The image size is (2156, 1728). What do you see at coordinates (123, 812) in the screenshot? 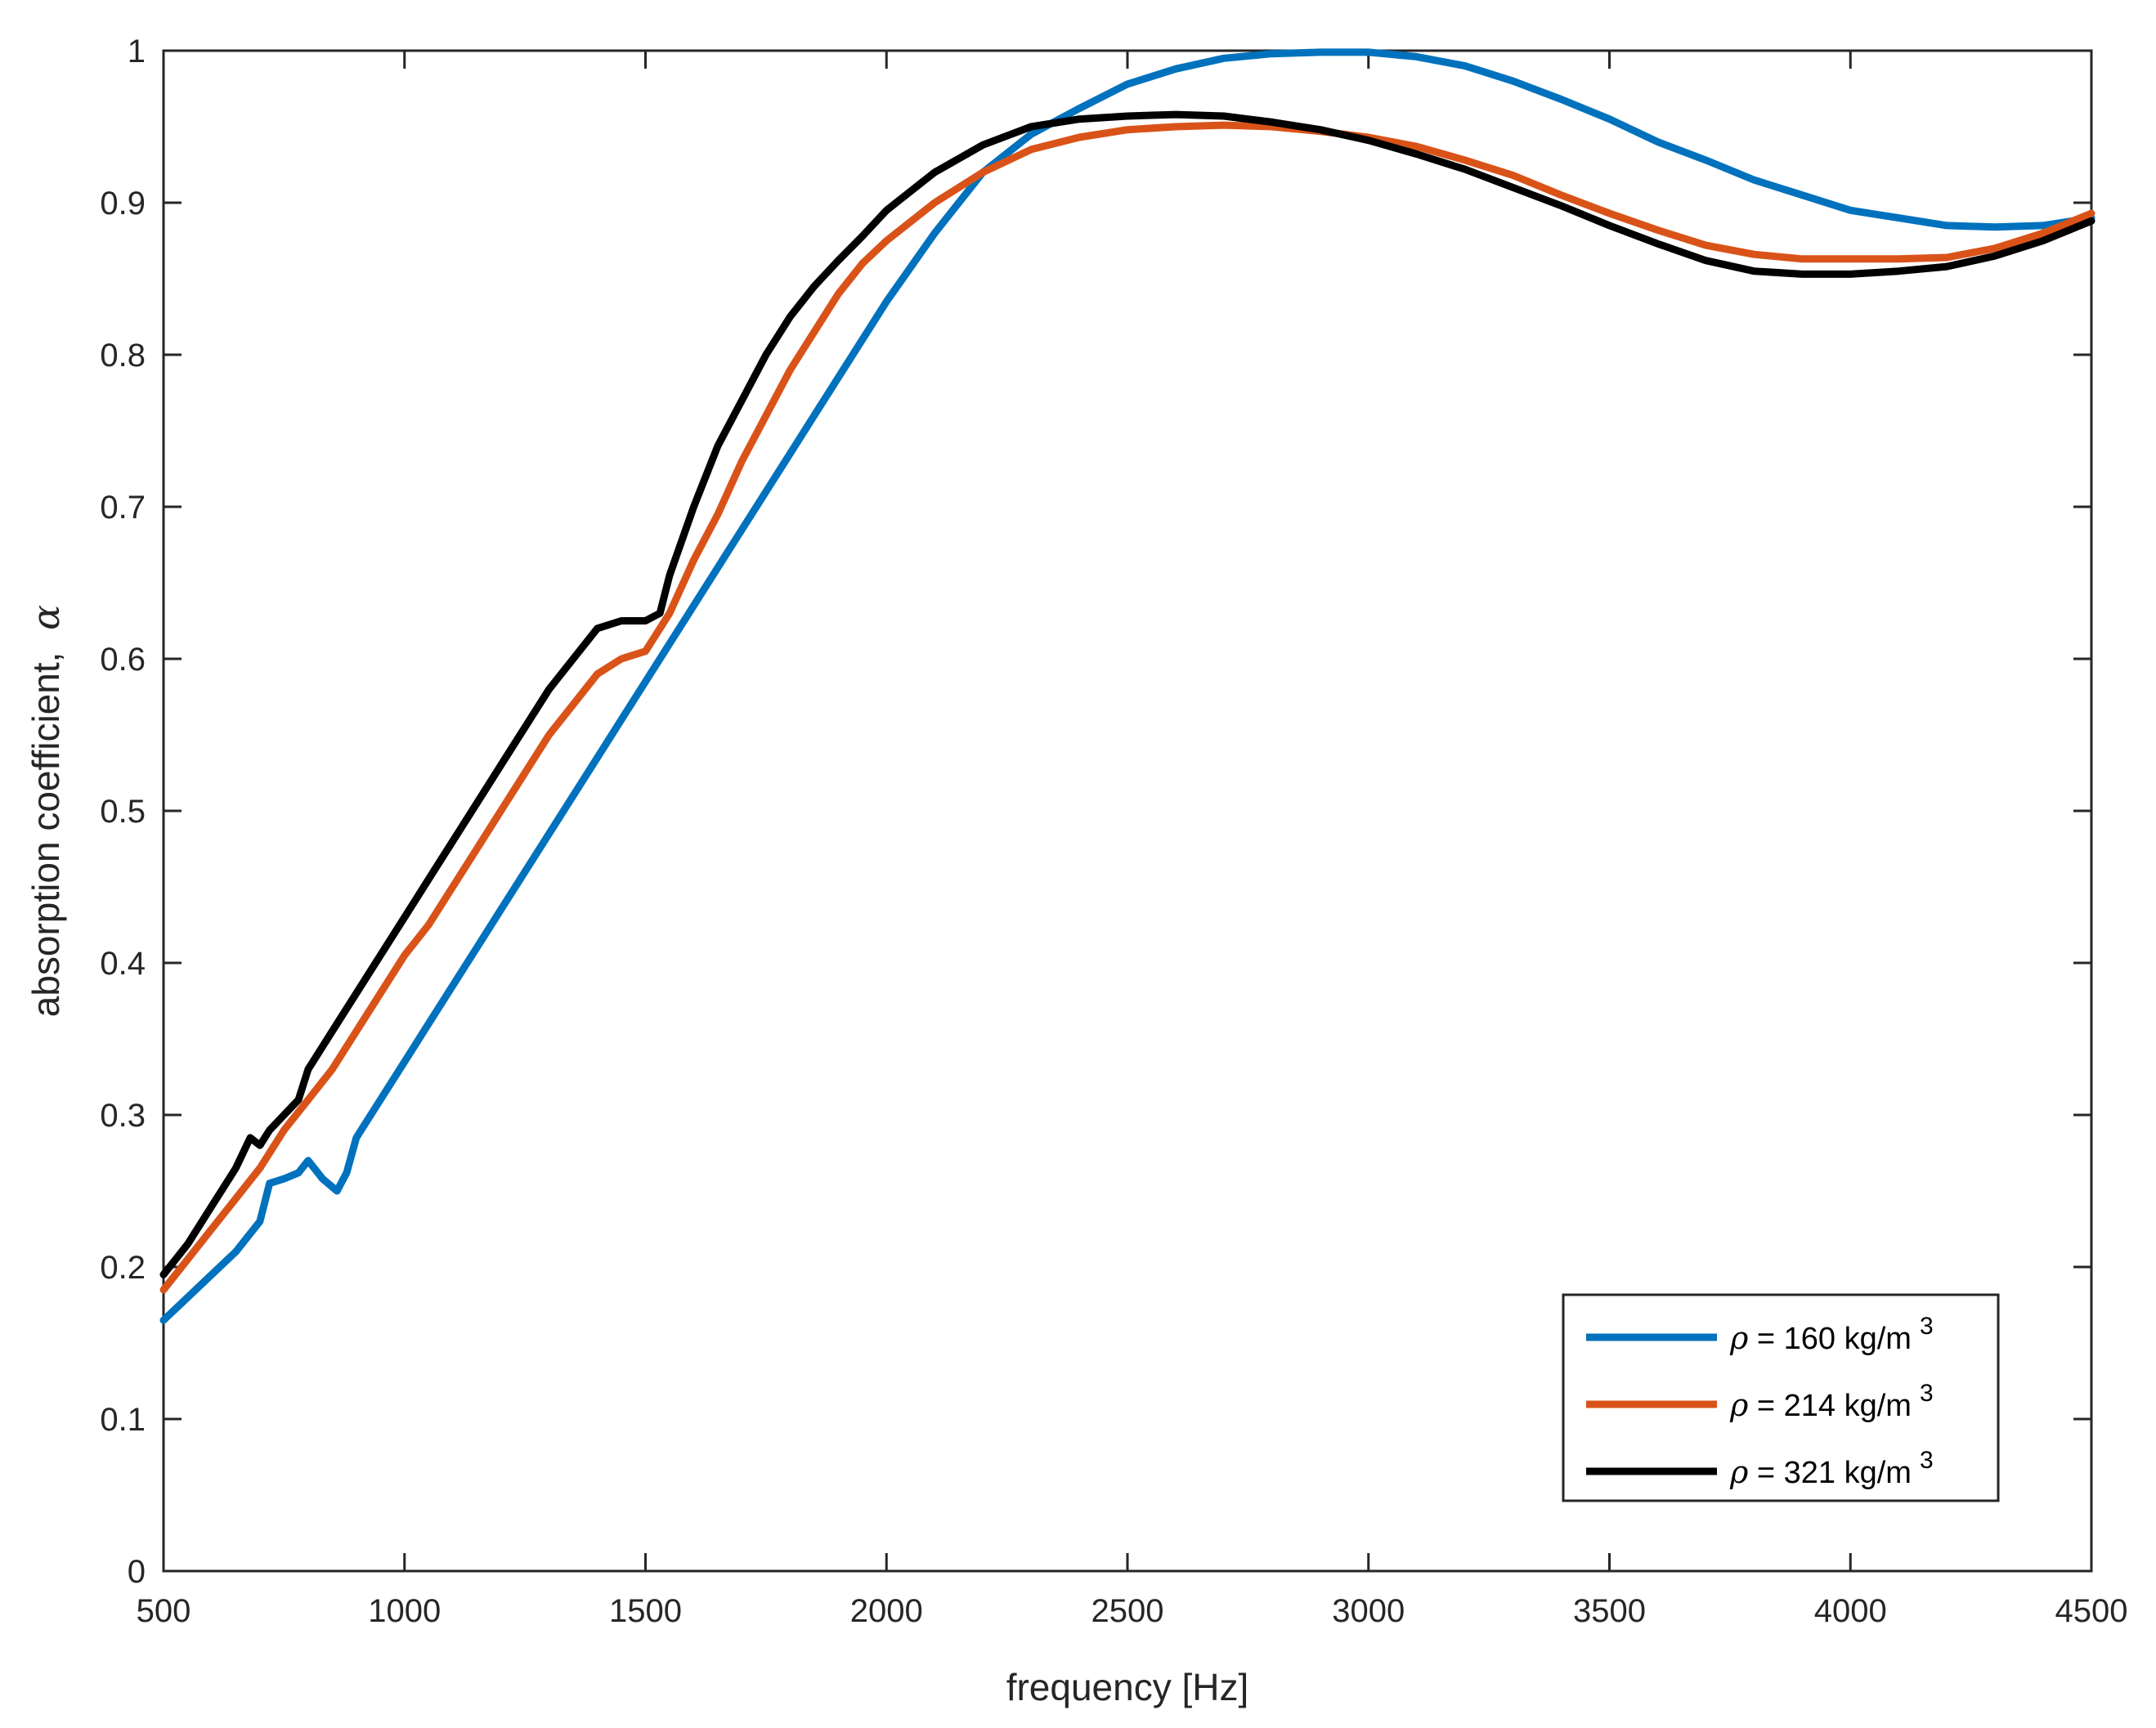
I see `y-tick-label: 0.5` at bounding box center [123, 812].